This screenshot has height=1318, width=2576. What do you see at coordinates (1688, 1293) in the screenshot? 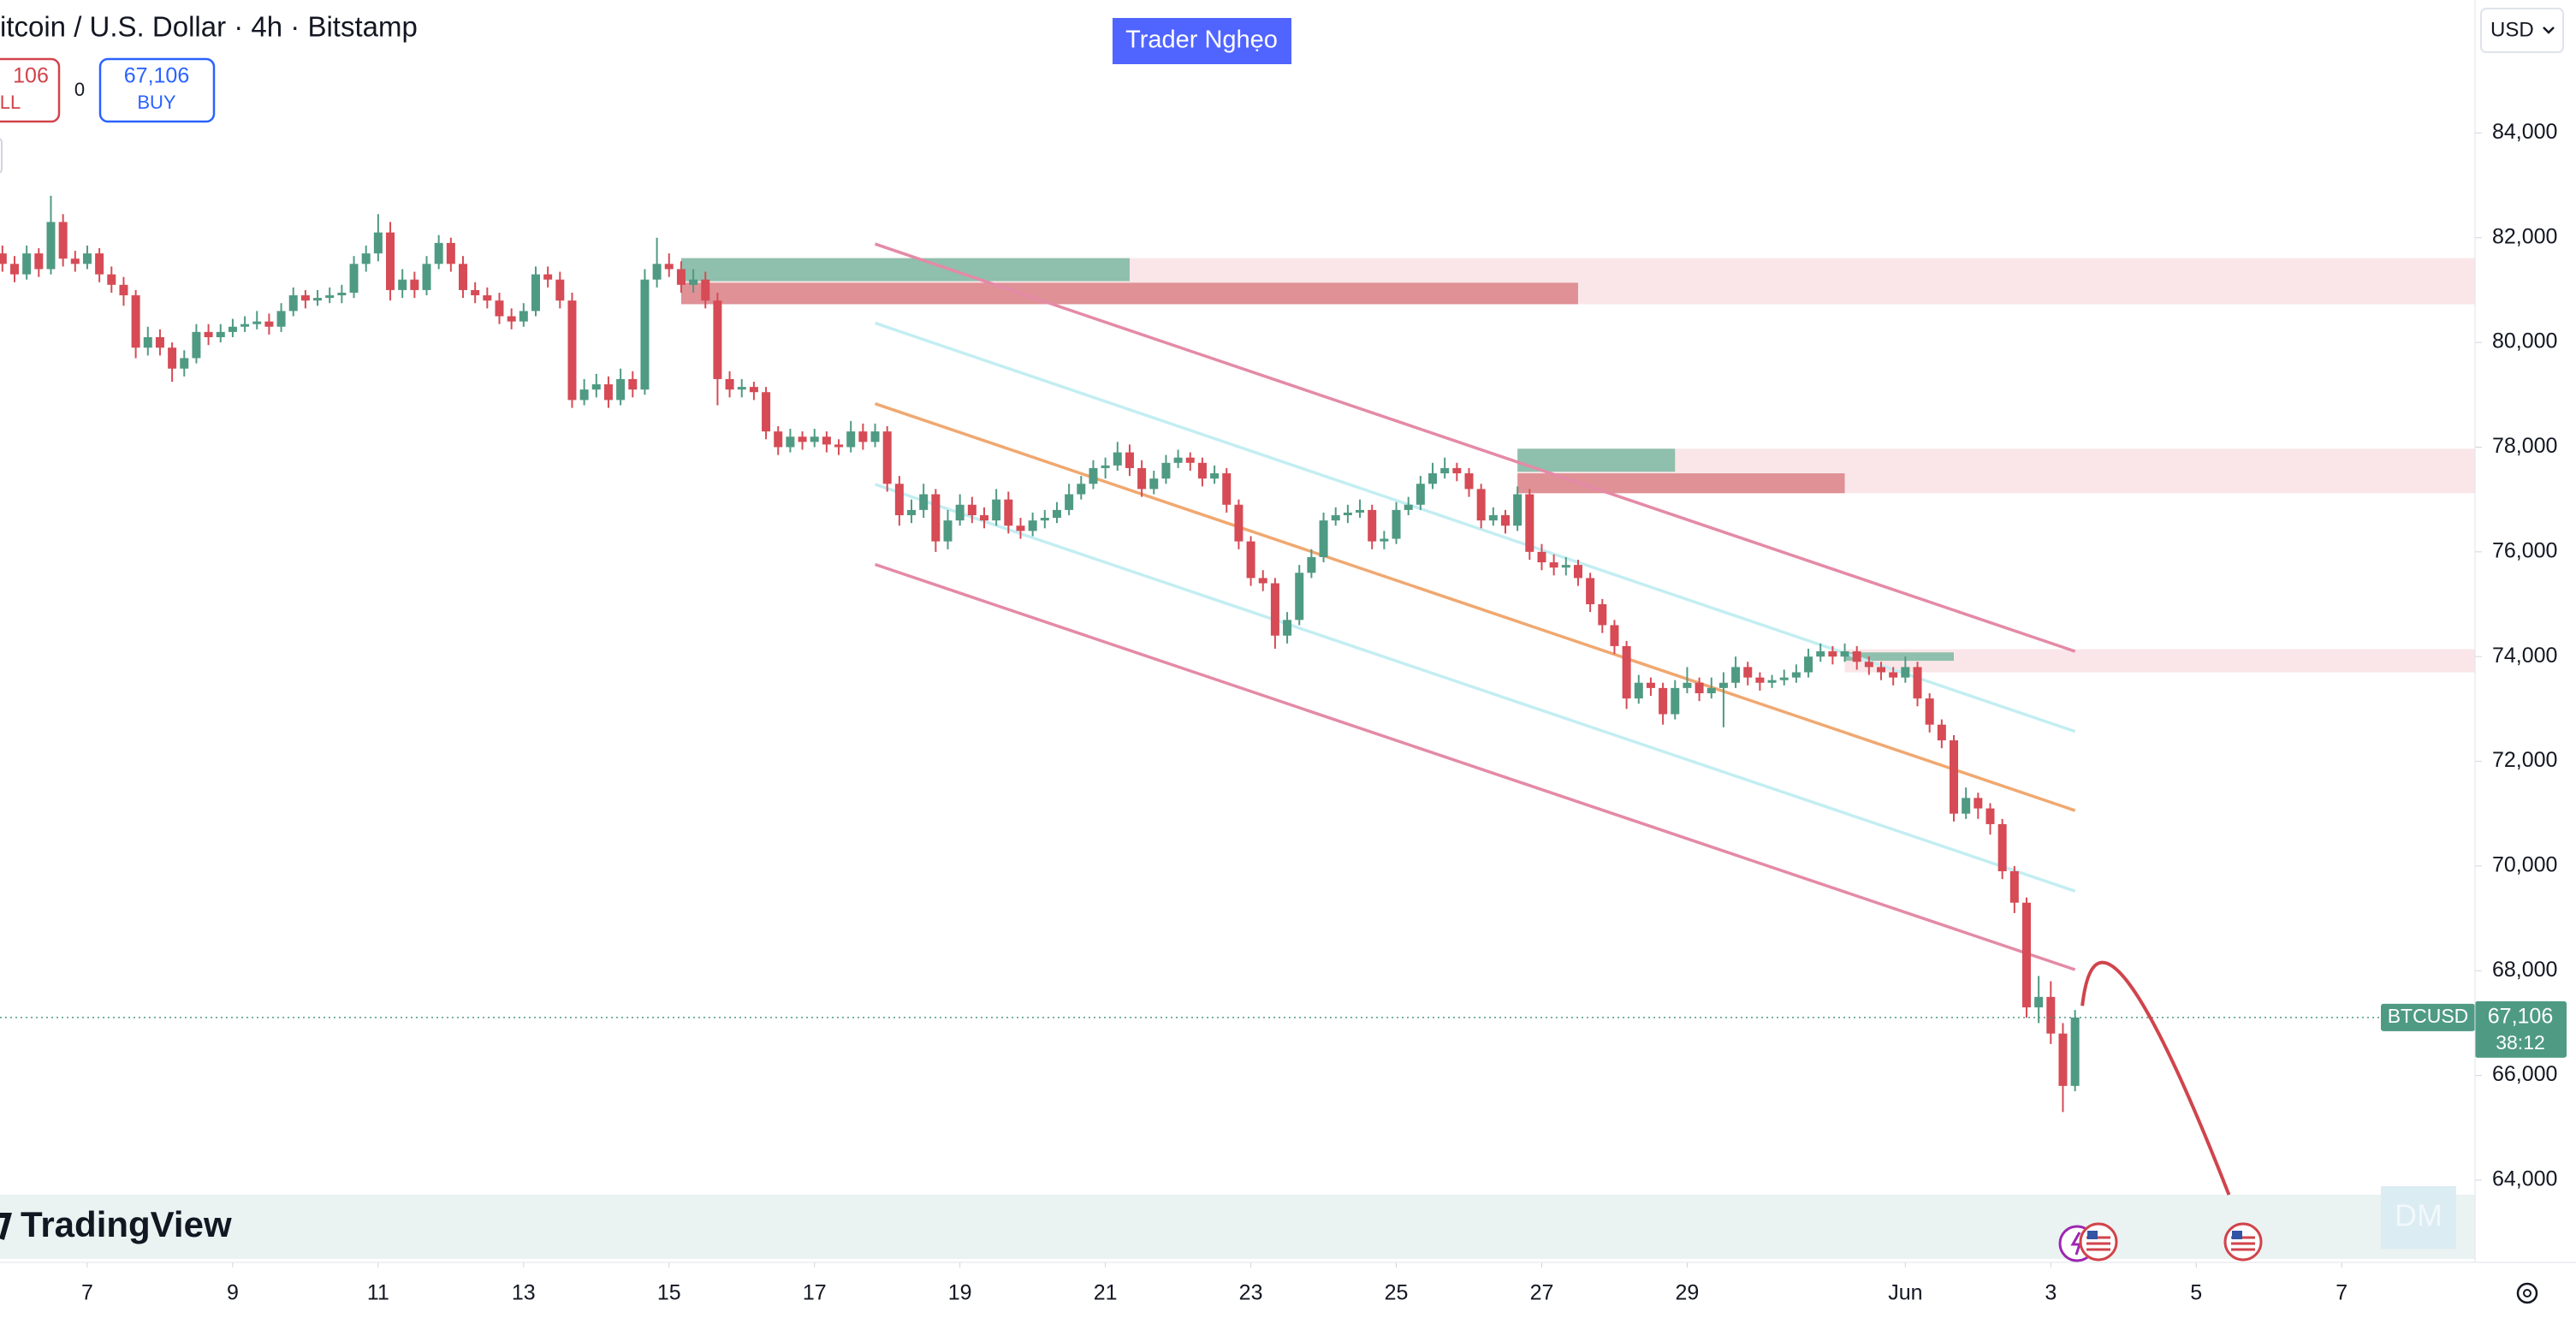
I see `x-tick-label: 29` at bounding box center [1688, 1293].